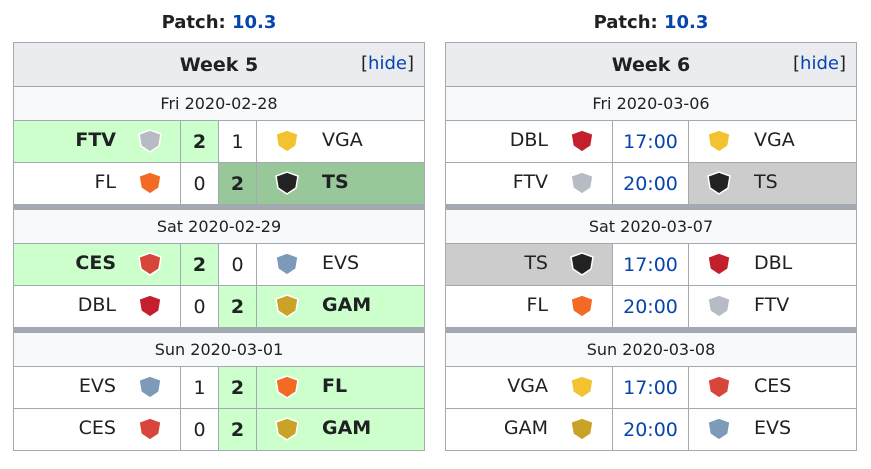  What do you see at coordinates (219, 349) in the screenshot?
I see `date-row: Sun 2020-03-01` at bounding box center [219, 349].